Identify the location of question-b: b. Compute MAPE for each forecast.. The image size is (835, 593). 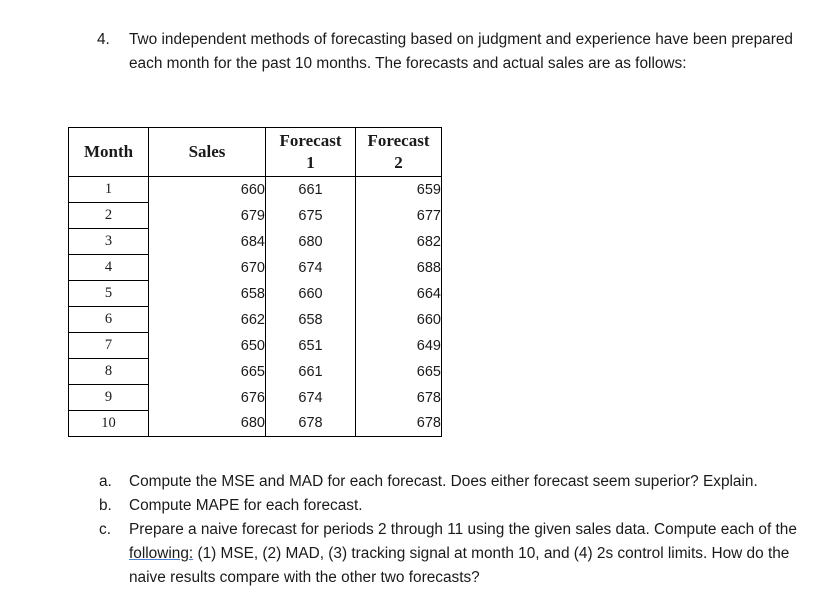
(462, 506).